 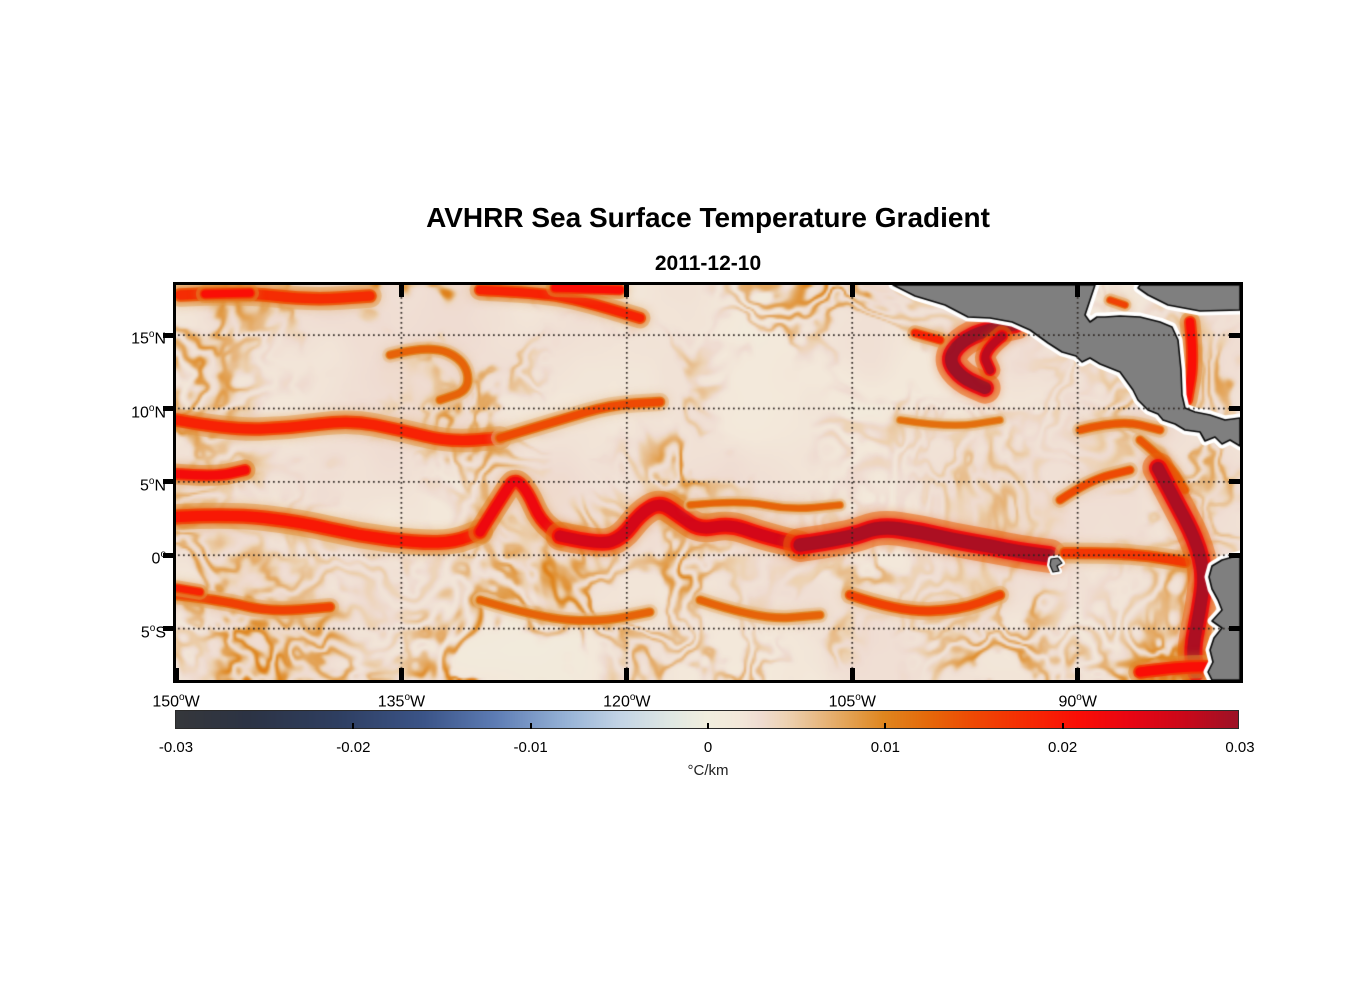 What do you see at coordinates (153, 631) in the screenshot?
I see `lat-tick-label: 5oS` at bounding box center [153, 631].